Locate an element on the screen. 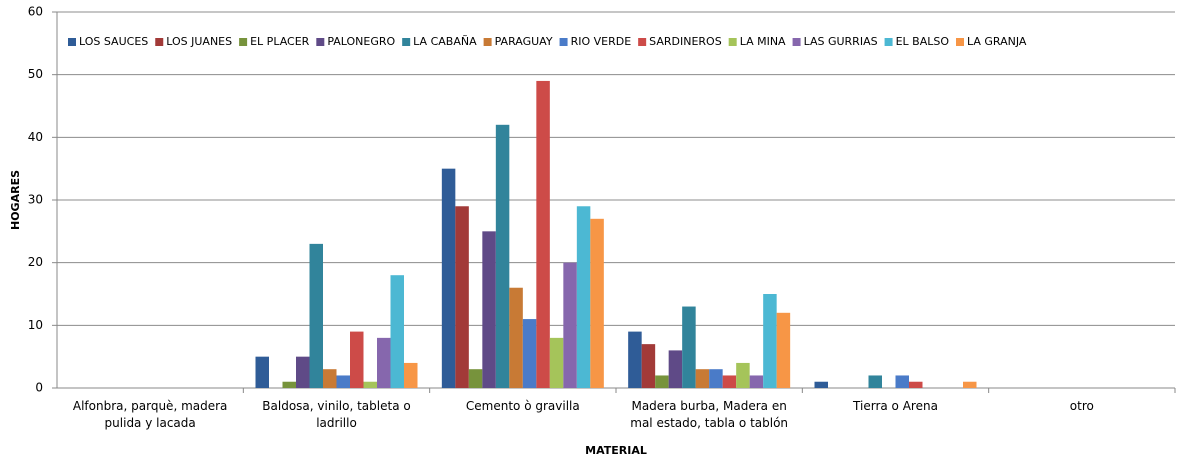 The width and height of the screenshot is (1177, 461). legend-label: PARAGUAY is located at coordinates (524, 41).